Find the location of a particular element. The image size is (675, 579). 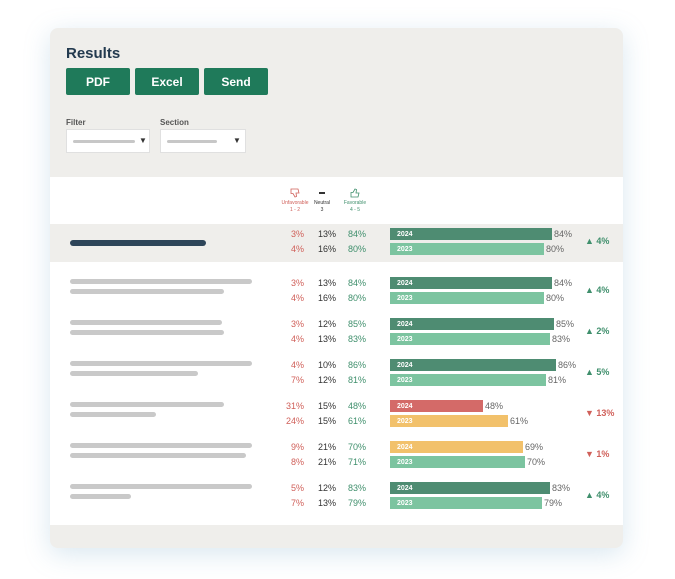

thumbs-up-icon is located at coordinates (355, 193).